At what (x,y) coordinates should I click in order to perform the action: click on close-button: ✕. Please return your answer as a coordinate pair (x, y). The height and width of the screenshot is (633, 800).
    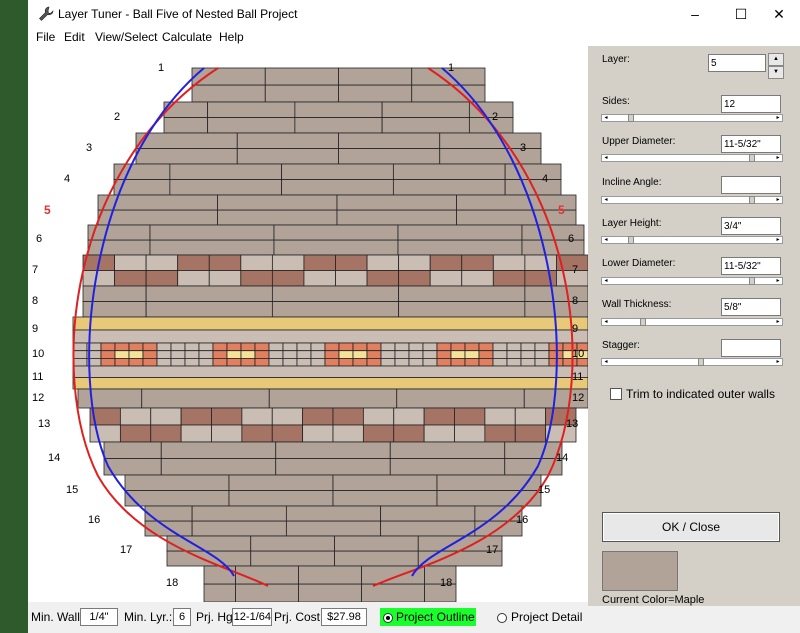
    Looking at the image, I should click on (779, 14).